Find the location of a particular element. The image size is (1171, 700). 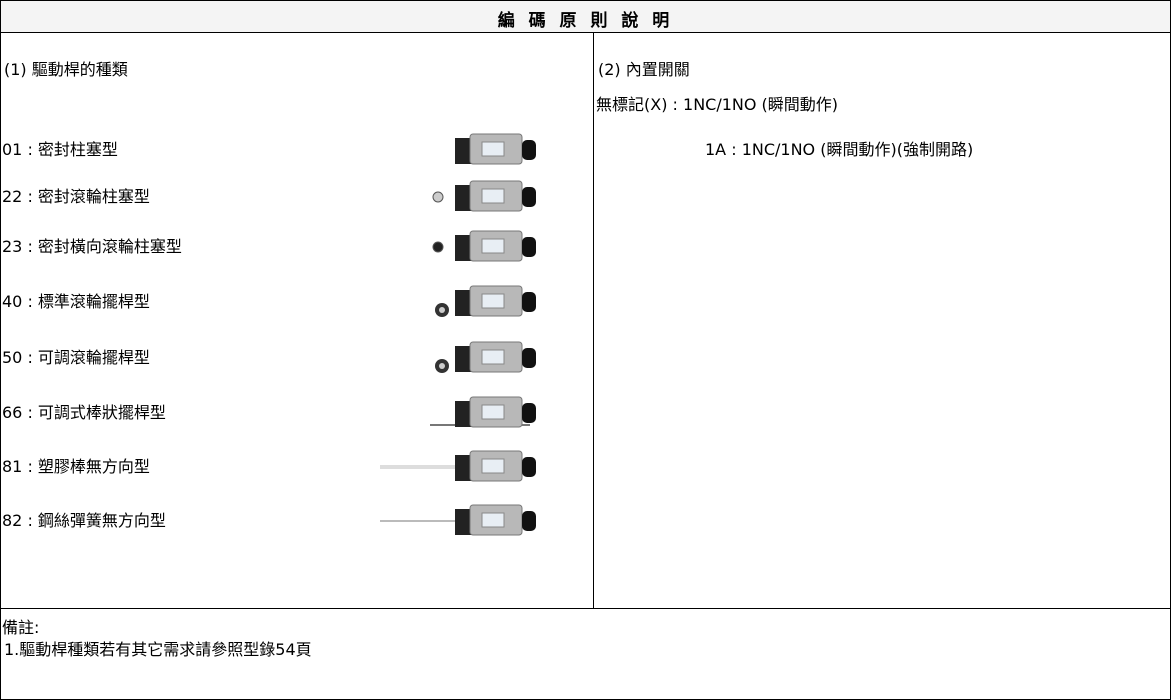

actuator-item: 22 : 密封滾輪柱塞型 is located at coordinates (76, 196).